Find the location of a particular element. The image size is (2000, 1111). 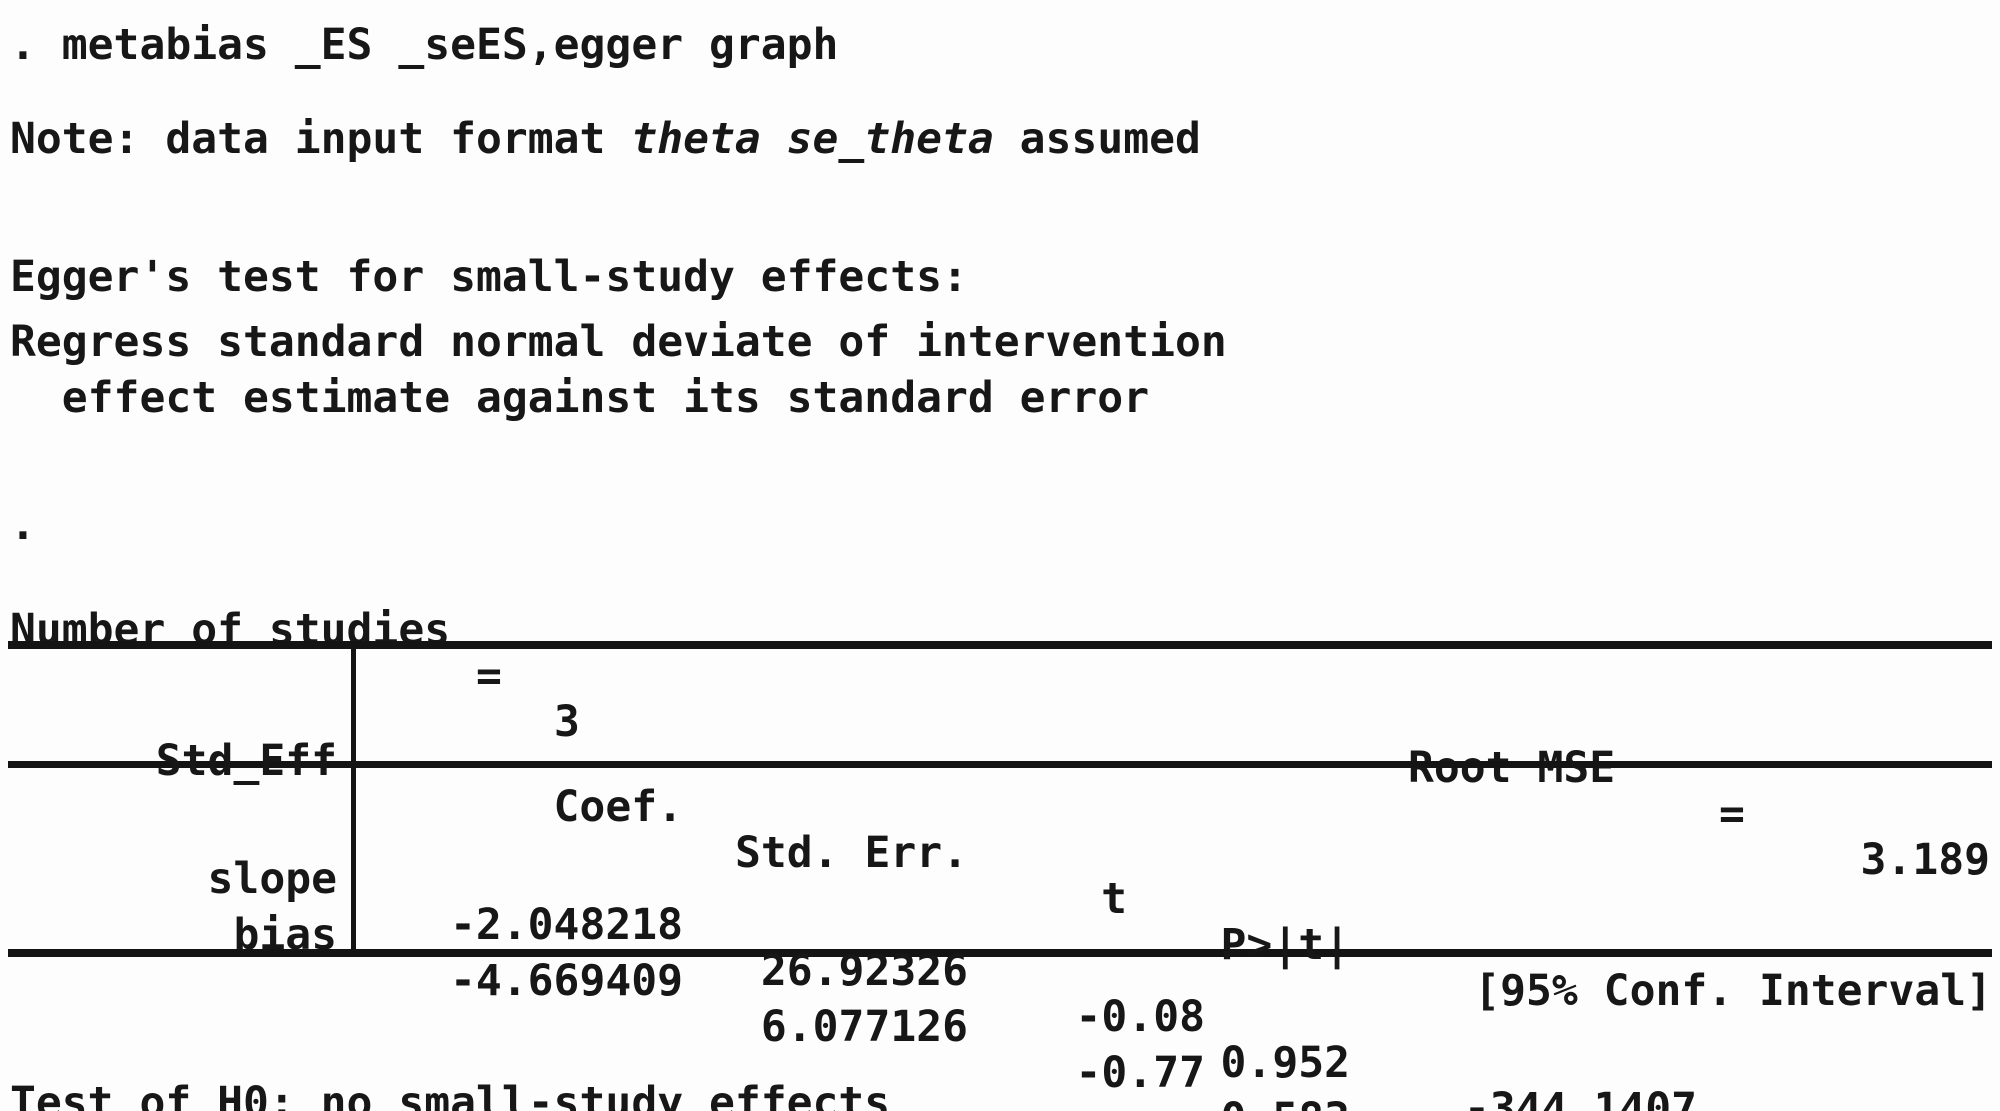

header-t: t is located at coordinates (1114, 899).